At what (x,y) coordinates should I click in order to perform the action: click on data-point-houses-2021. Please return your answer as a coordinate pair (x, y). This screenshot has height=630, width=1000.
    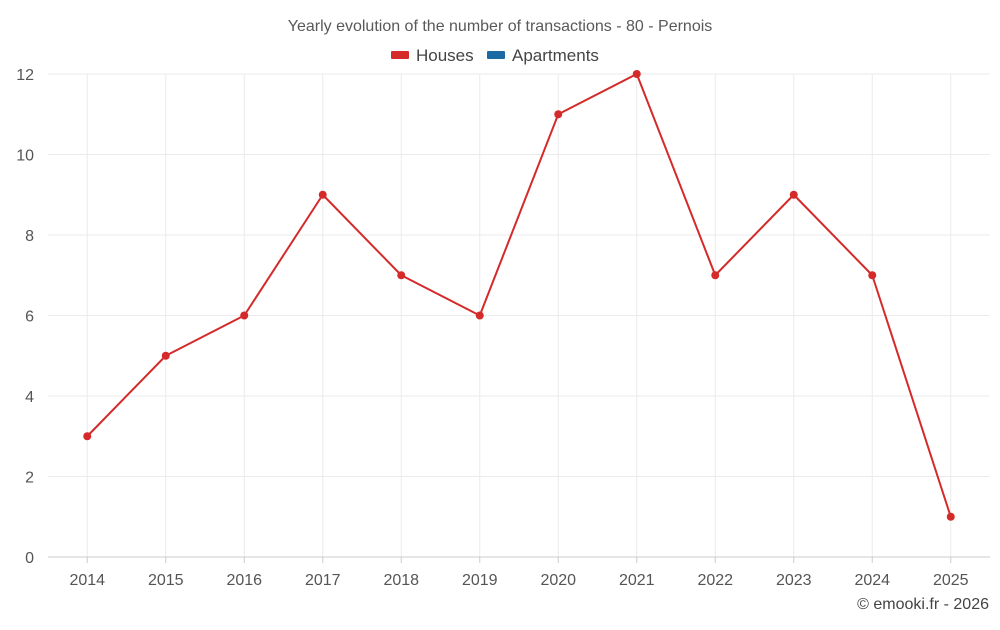
    Looking at the image, I should click on (636, 74).